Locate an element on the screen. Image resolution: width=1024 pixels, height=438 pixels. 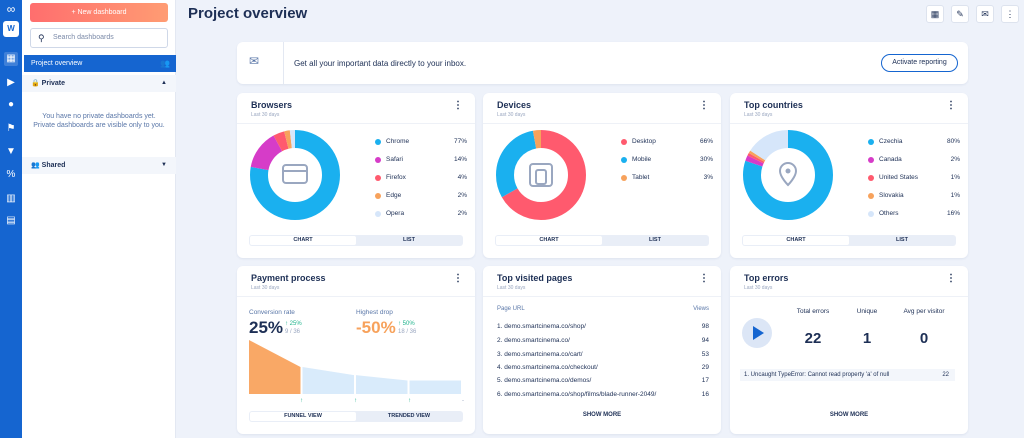
conversion-rate-value: 25% is located at coordinates (266, 327).